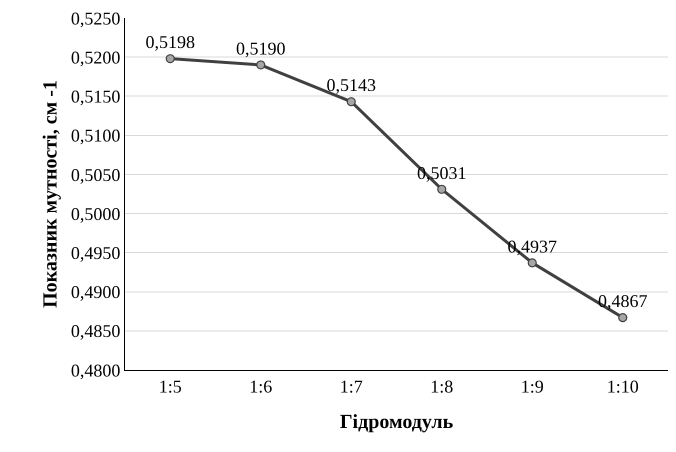 The image size is (676, 452). Describe the element at coordinates (261, 48) in the screenshot. I see `data-label: 0,5190` at that location.